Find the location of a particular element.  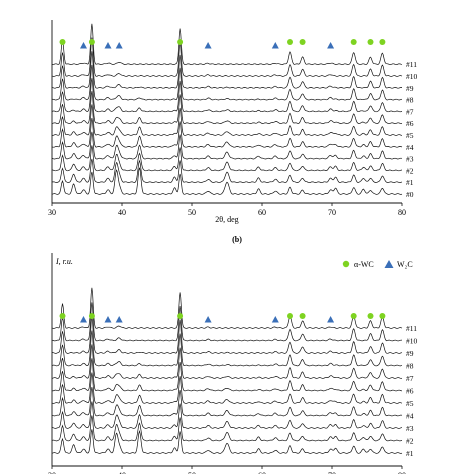

legend-w2c-marker is located at coordinates (389, 264).